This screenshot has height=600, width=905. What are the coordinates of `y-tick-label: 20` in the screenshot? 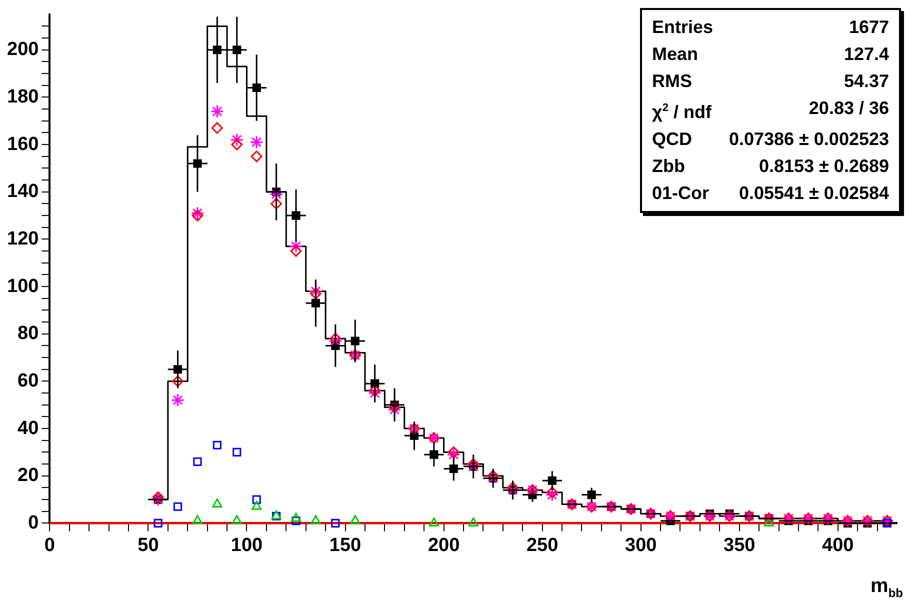 It's located at (28, 475).